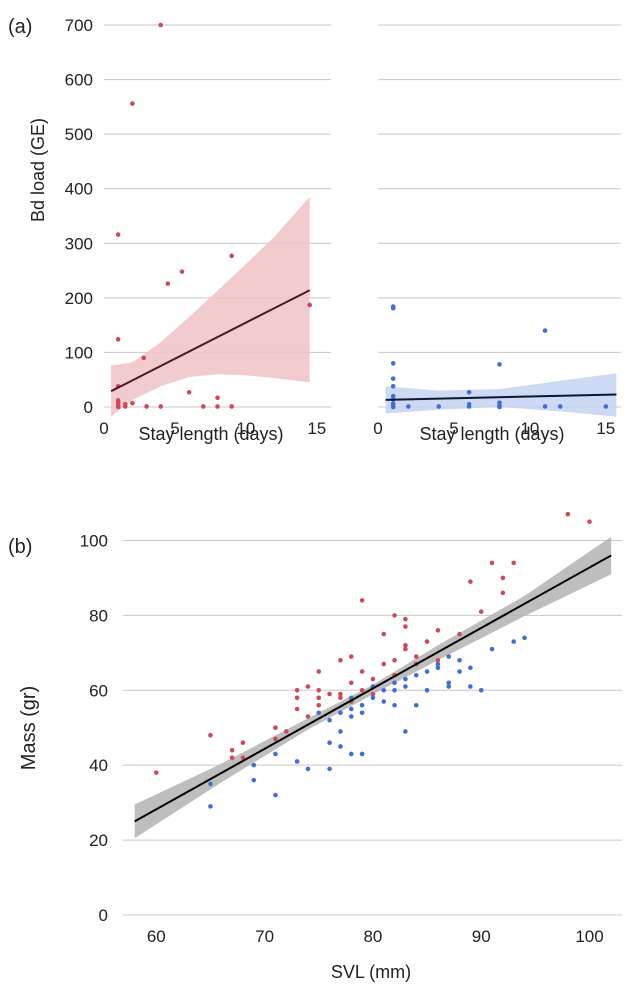 The width and height of the screenshot is (625, 986). I want to click on y-tick-label: 20, so click(98, 840).